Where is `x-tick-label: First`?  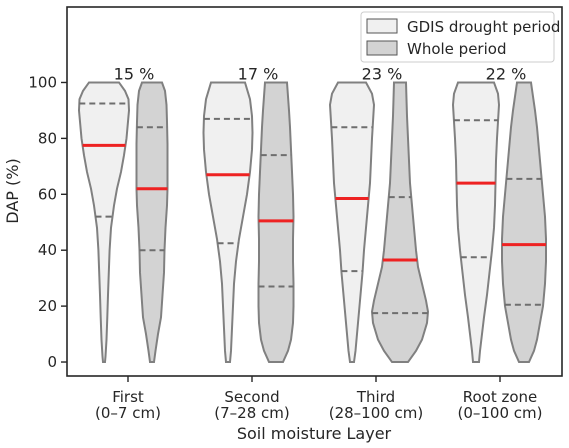
x-tick-label: First is located at coordinates (128, 397).